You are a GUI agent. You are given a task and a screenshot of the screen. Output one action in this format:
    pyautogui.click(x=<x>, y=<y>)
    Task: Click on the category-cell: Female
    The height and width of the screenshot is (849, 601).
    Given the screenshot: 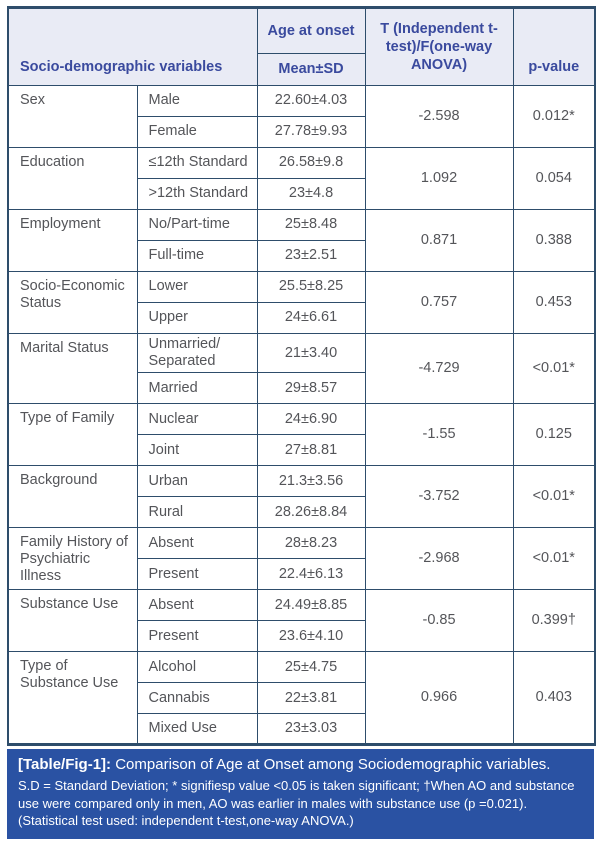 What is the action you would take?
    pyautogui.click(x=197, y=132)
    